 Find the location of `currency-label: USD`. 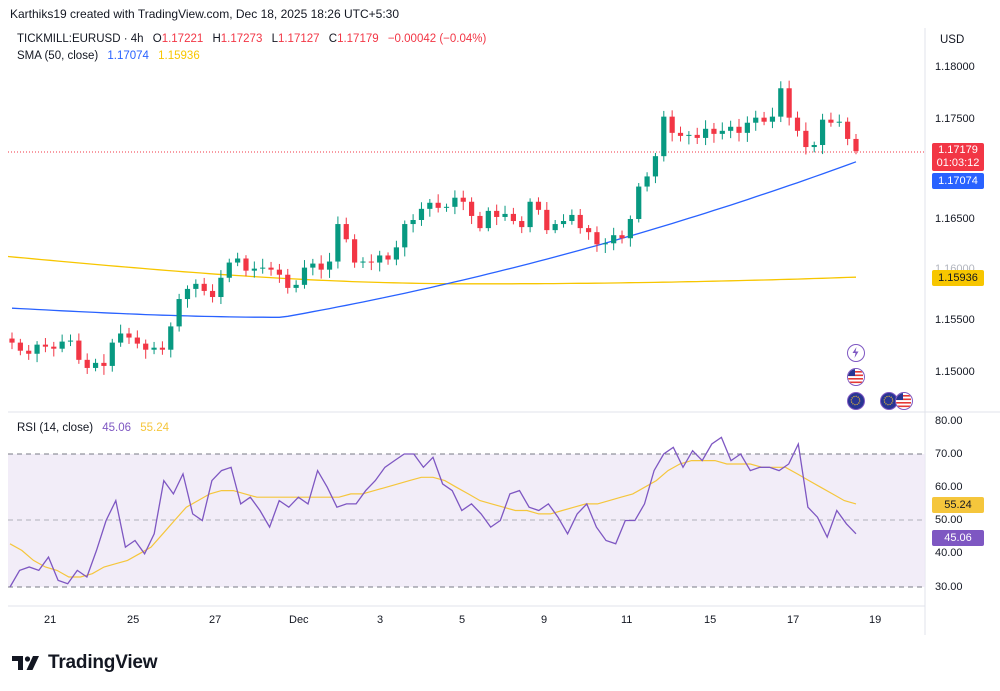

currency-label: USD is located at coordinates (952, 40).